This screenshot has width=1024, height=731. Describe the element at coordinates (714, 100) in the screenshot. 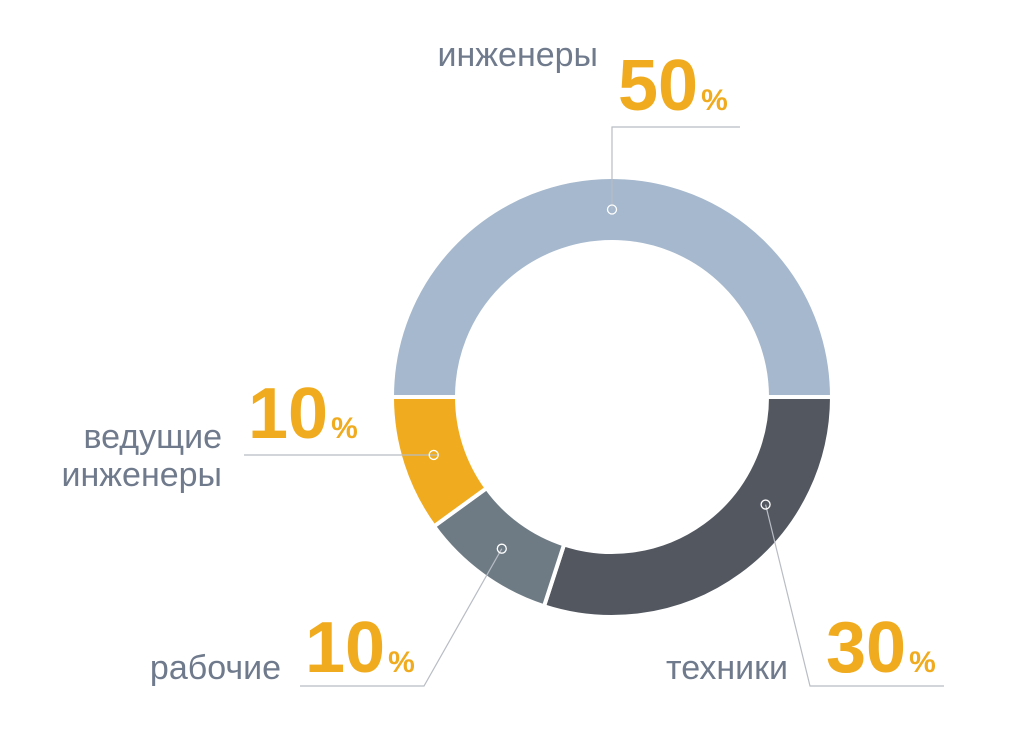

I see `percent-sign-инженеры: %` at that location.